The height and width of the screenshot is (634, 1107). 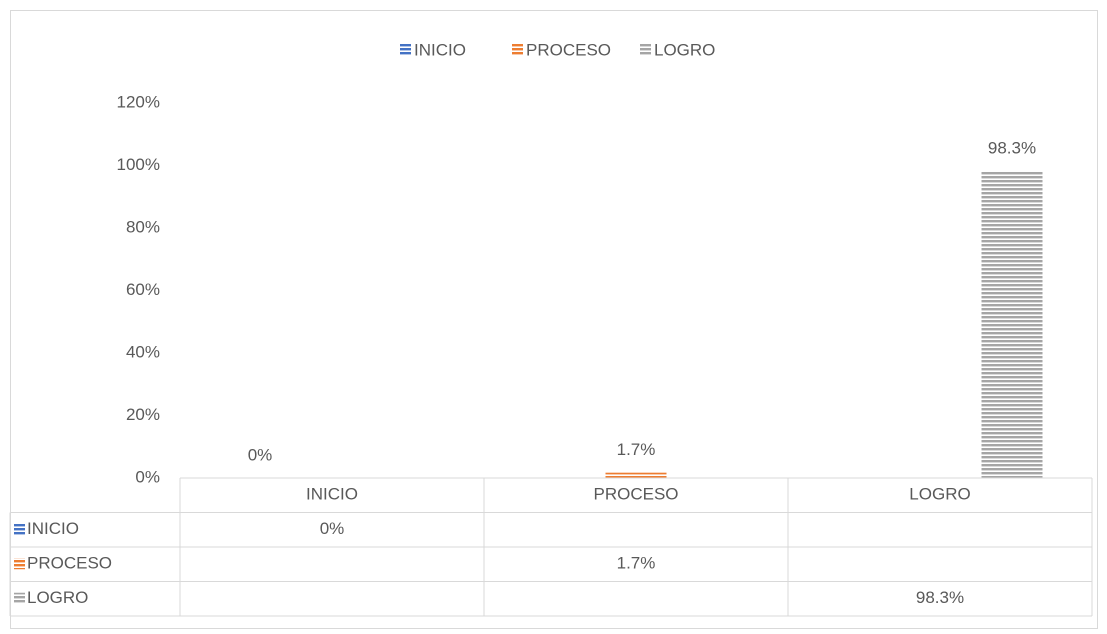 I want to click on y-tick-label: 40%, so click(x=143, y=351).